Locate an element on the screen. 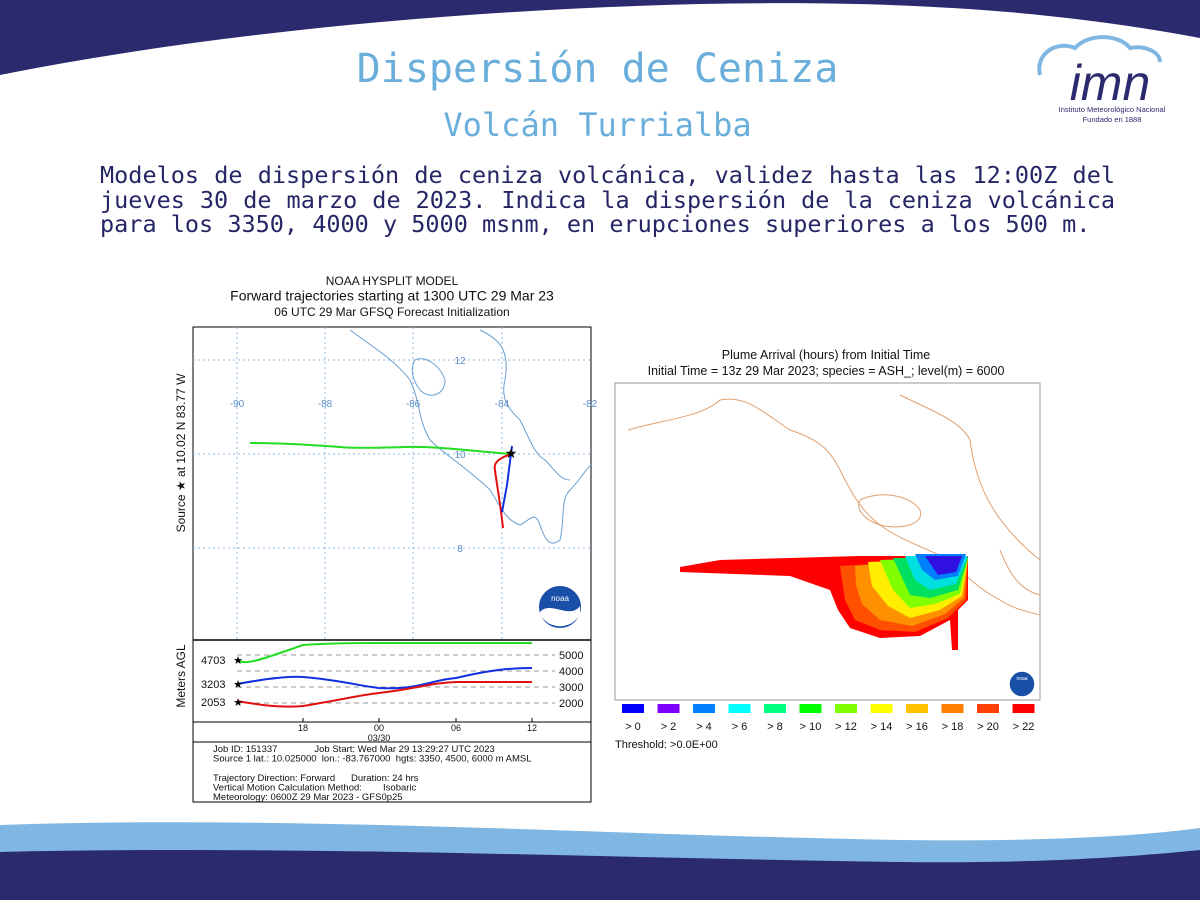 Image resolution: width=1200 pixels, height=900 pixels. time-tick-label: 12 is located at coordinates (532, 728).